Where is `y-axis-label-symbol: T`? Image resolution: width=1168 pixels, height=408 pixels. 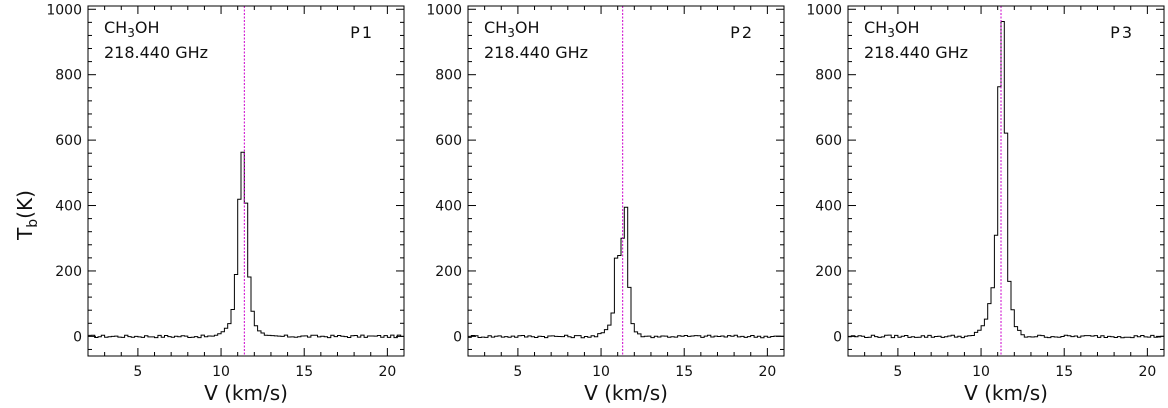 y-axis-label-symbol: T is located at coordinates (25, 234).